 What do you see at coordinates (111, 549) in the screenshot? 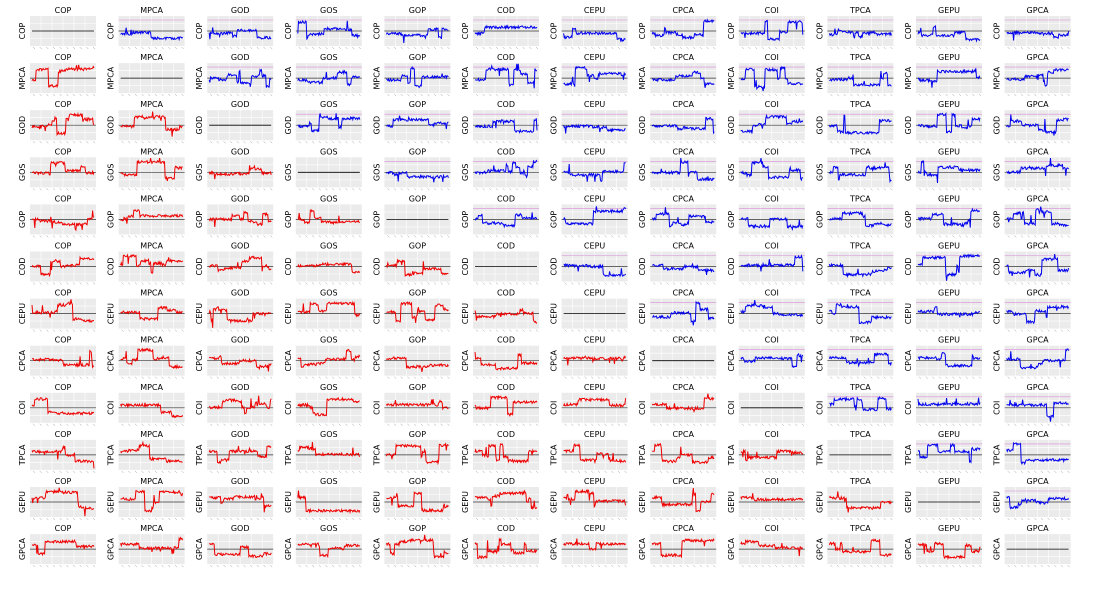
I see `panel-ylabel: GPCA` at bounding box center [111, 549].